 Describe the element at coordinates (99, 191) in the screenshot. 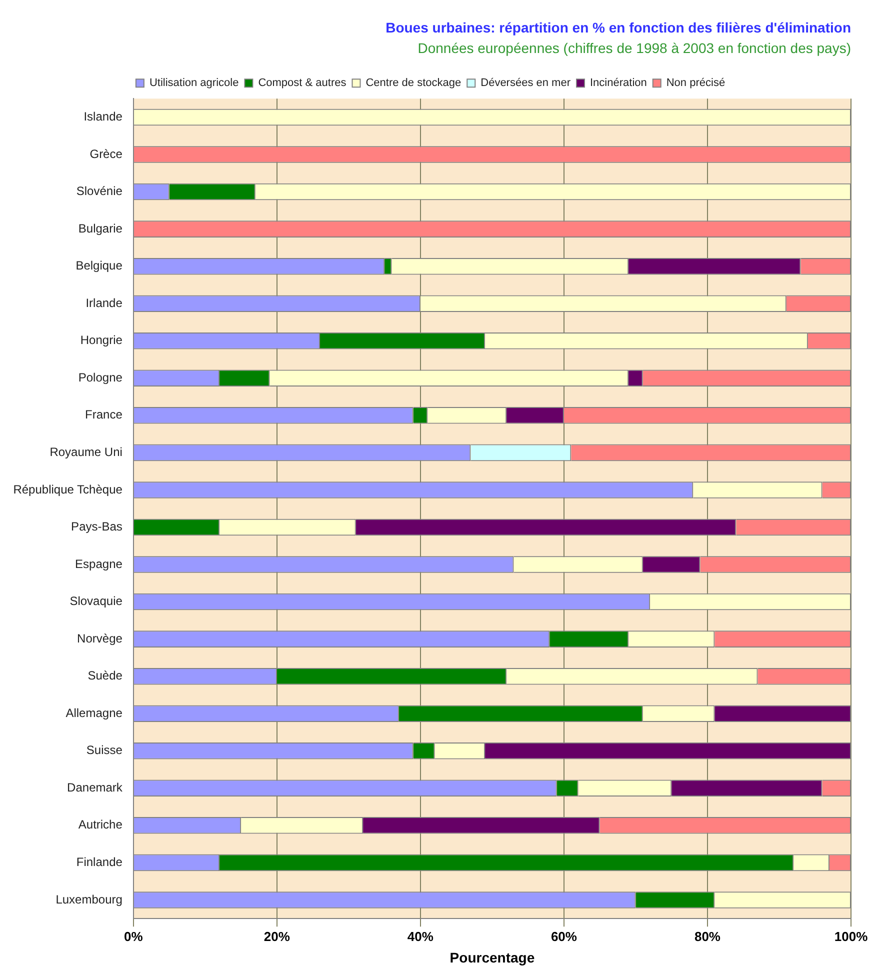

I see `y-tick-label: Slovénie` at that location.